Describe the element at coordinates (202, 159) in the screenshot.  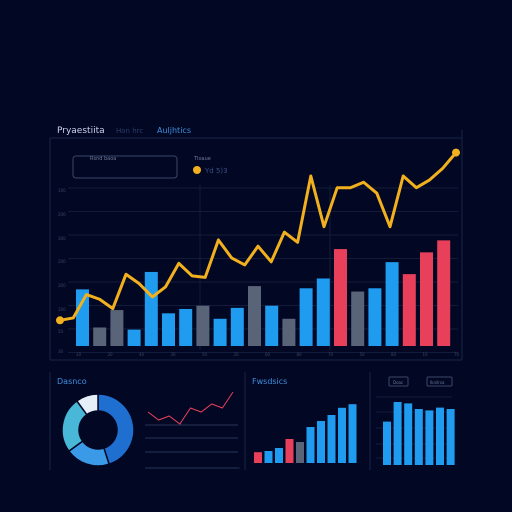
I see `legend-header: Tloaue` at that location.